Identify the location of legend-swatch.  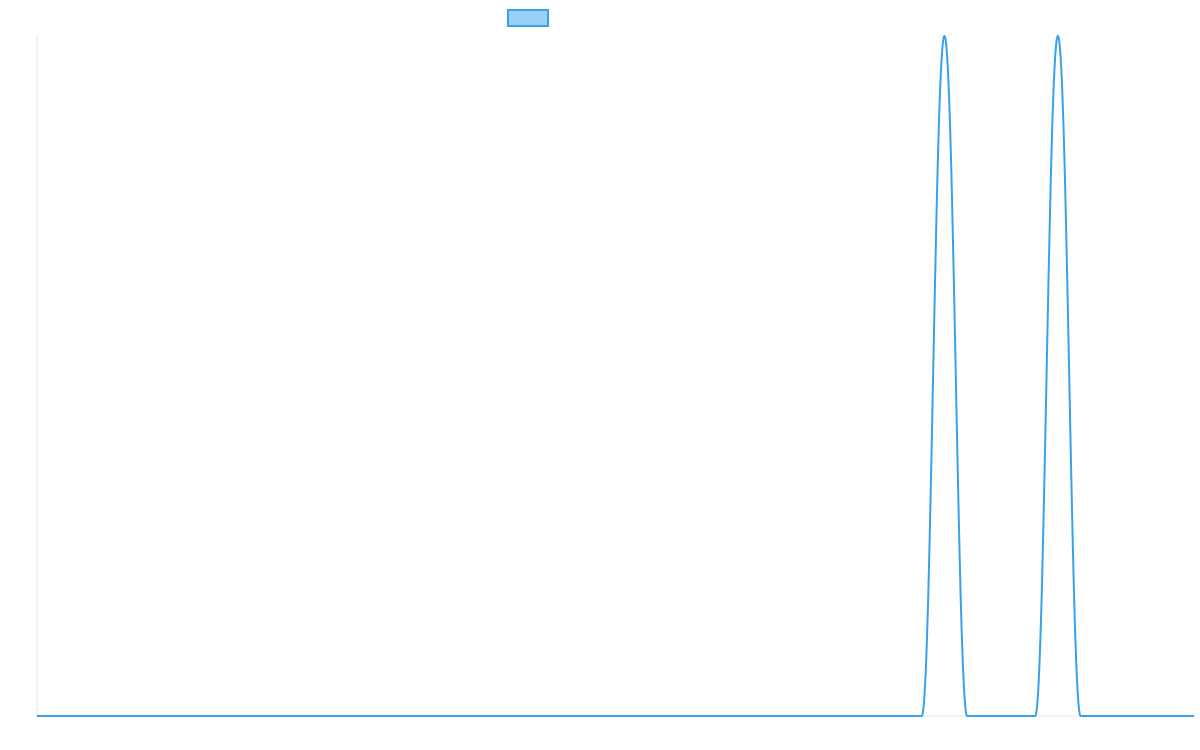
(528, 18).